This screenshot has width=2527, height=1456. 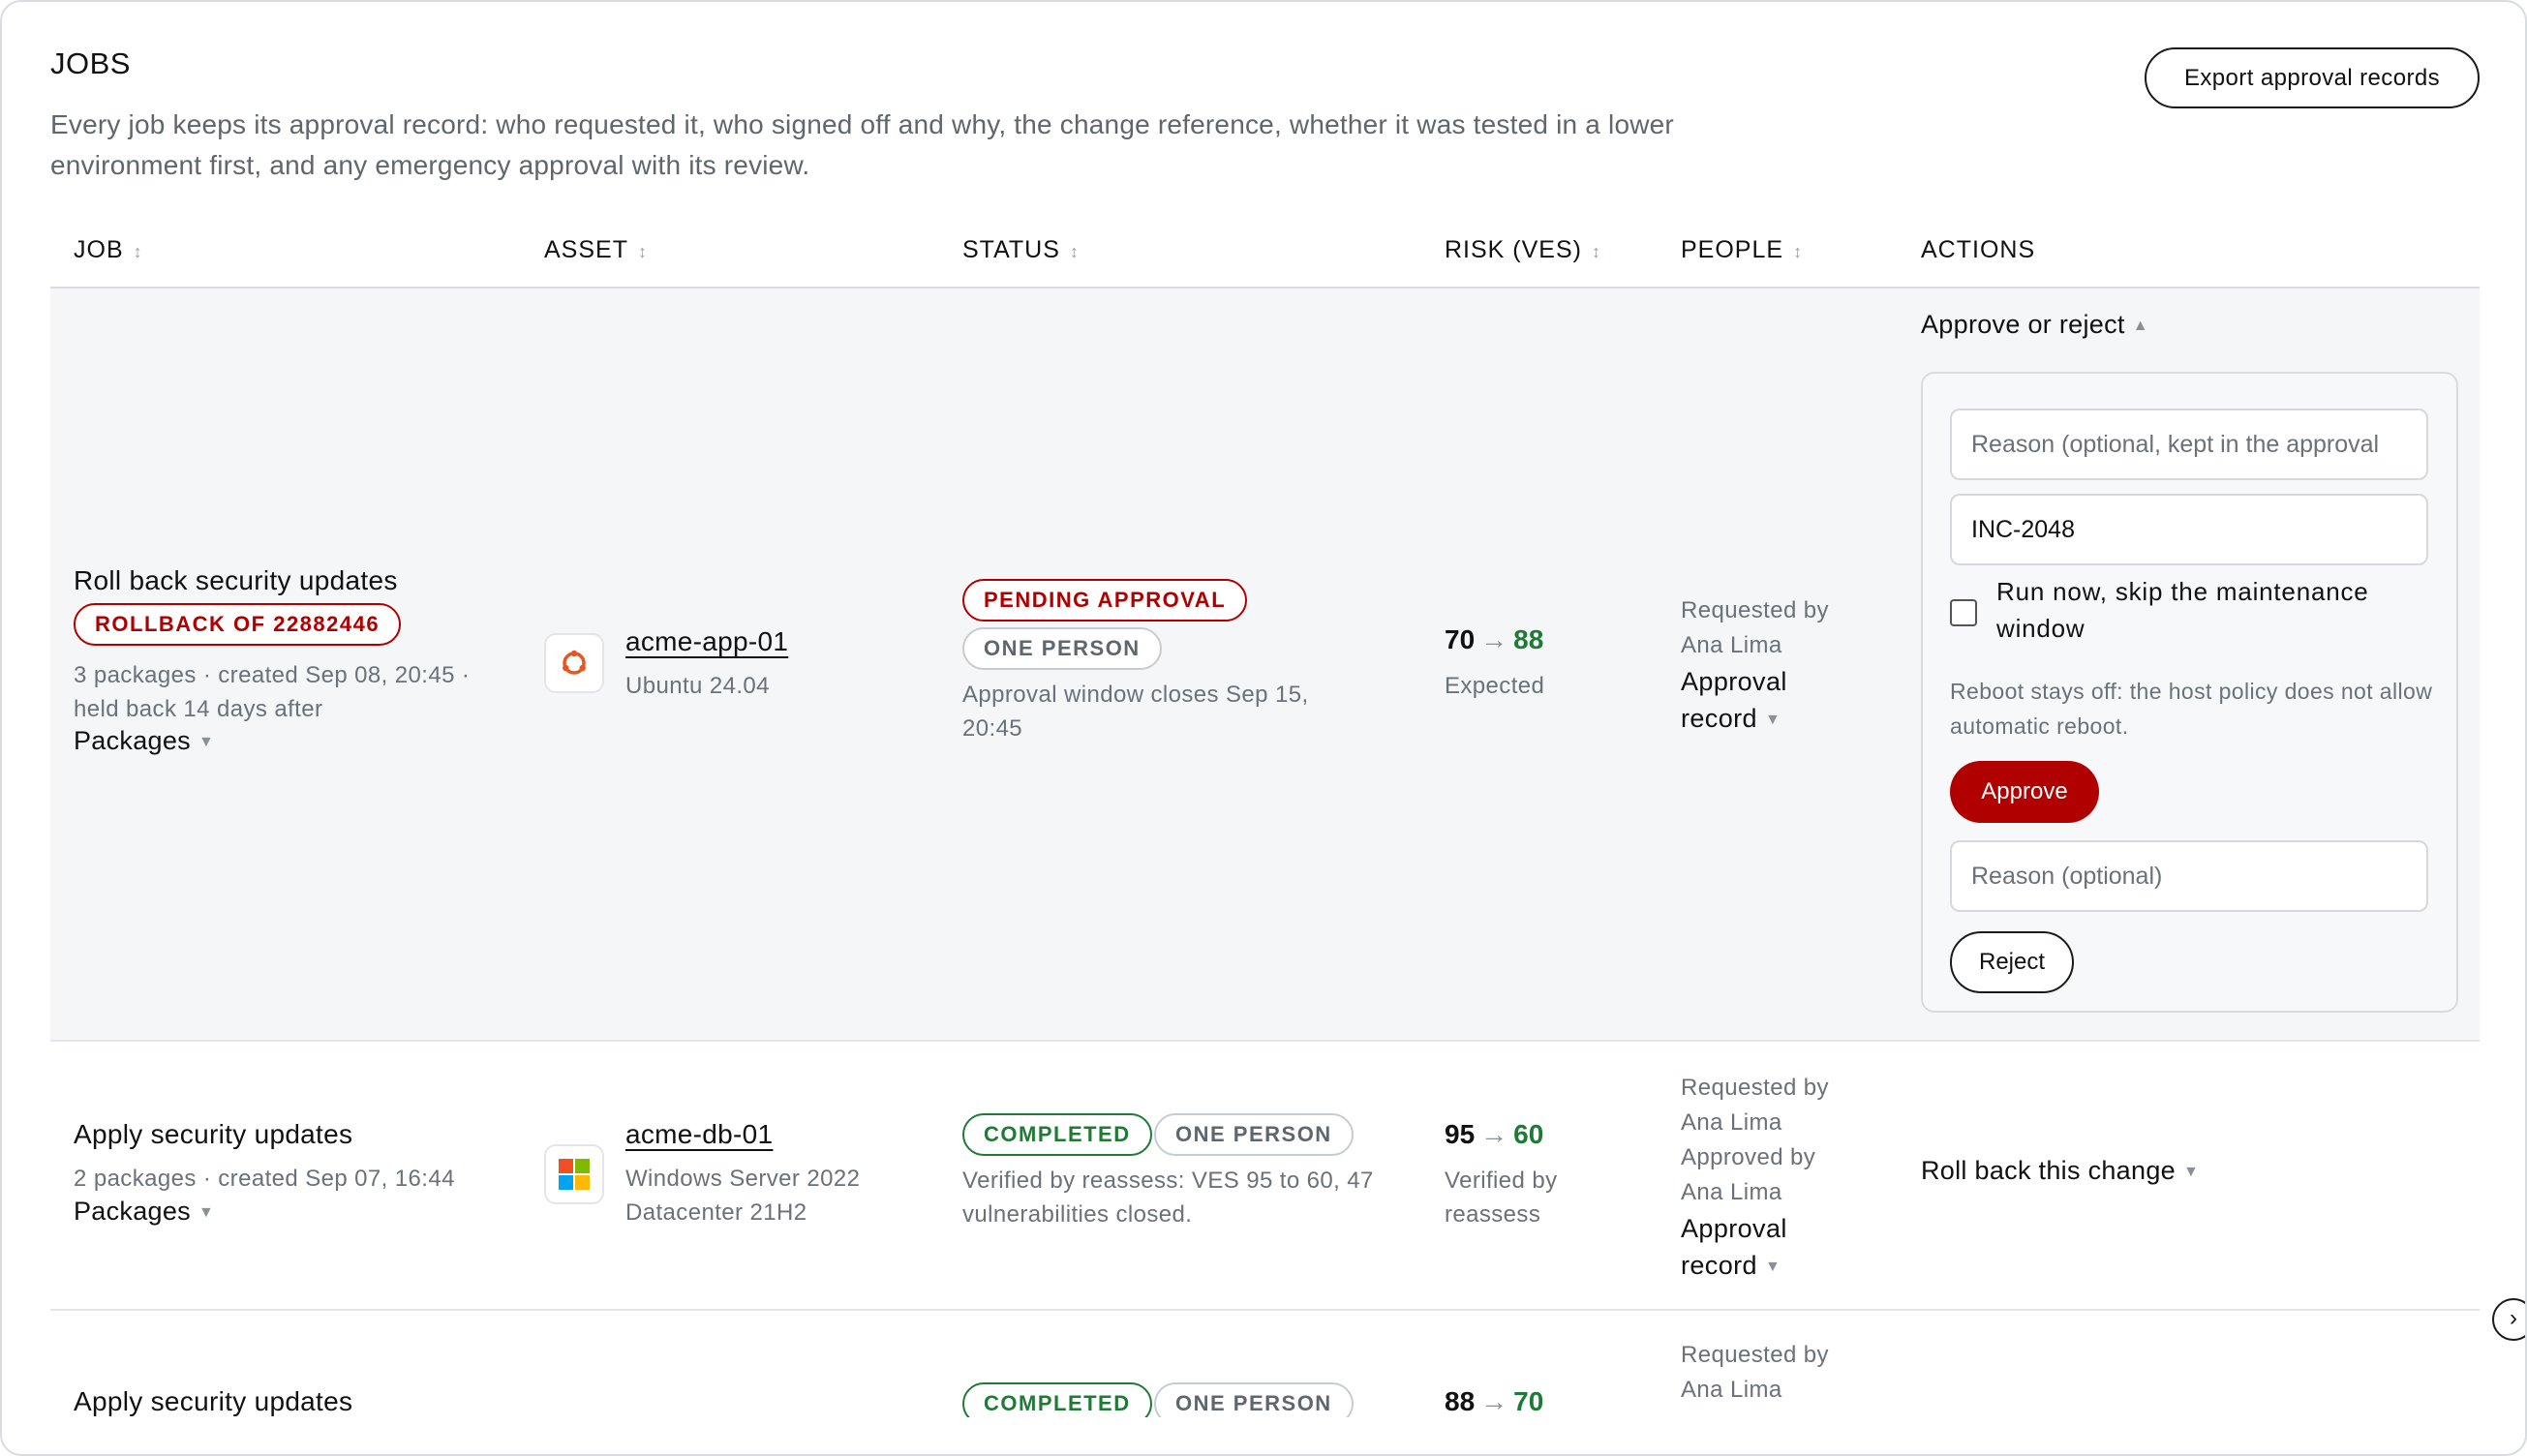 I want to click on approve-reason-input, so click(x=2189, y=445).